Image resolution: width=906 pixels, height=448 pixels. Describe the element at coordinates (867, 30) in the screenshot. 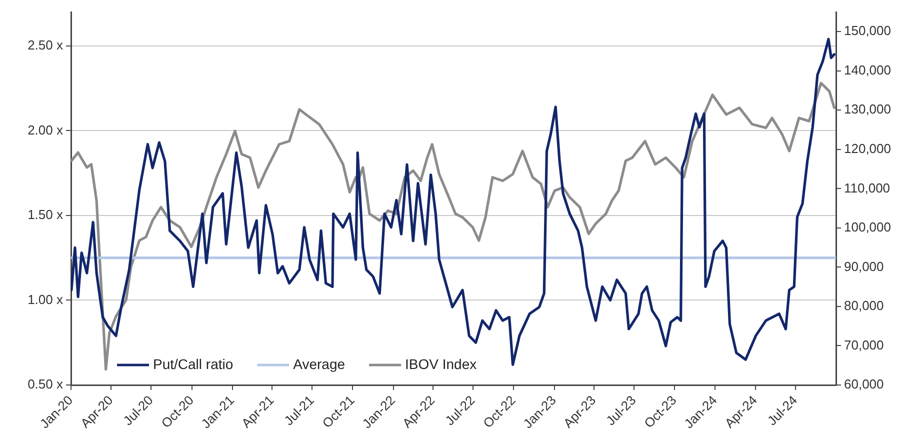

I see `y2-tick-label: 150,000` at that location.